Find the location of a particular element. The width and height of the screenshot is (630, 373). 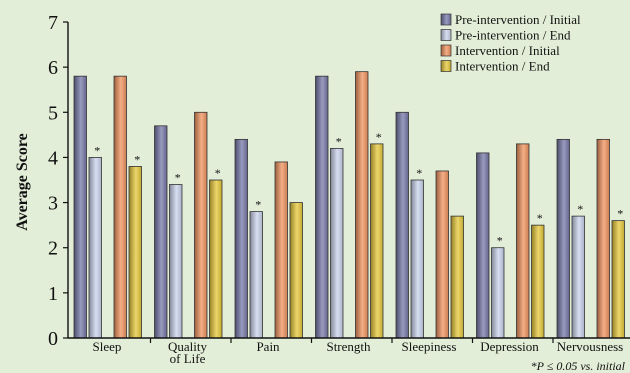

legend-label: Pre-intervention / Initial is located at coordinates (518, 19).